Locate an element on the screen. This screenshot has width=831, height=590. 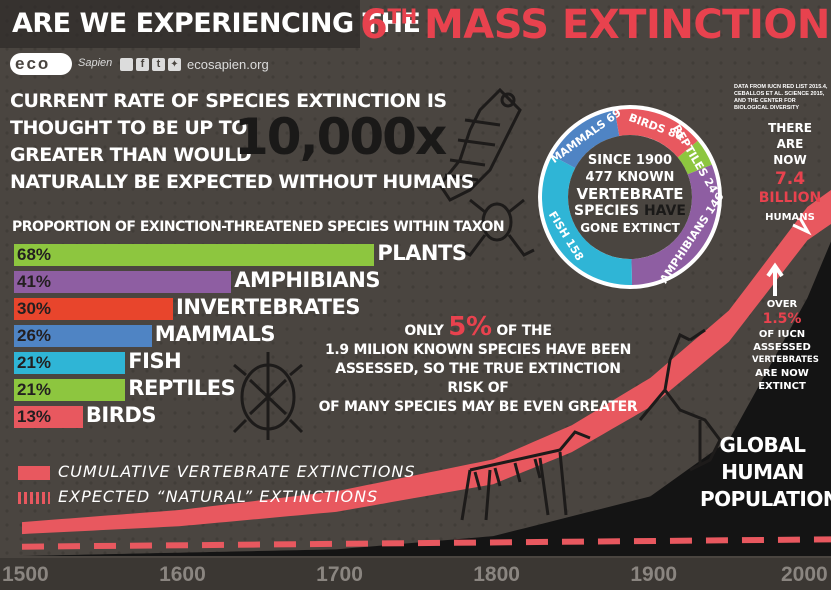
assessed-prefix: ONLY is located at coordinates (424, 331).